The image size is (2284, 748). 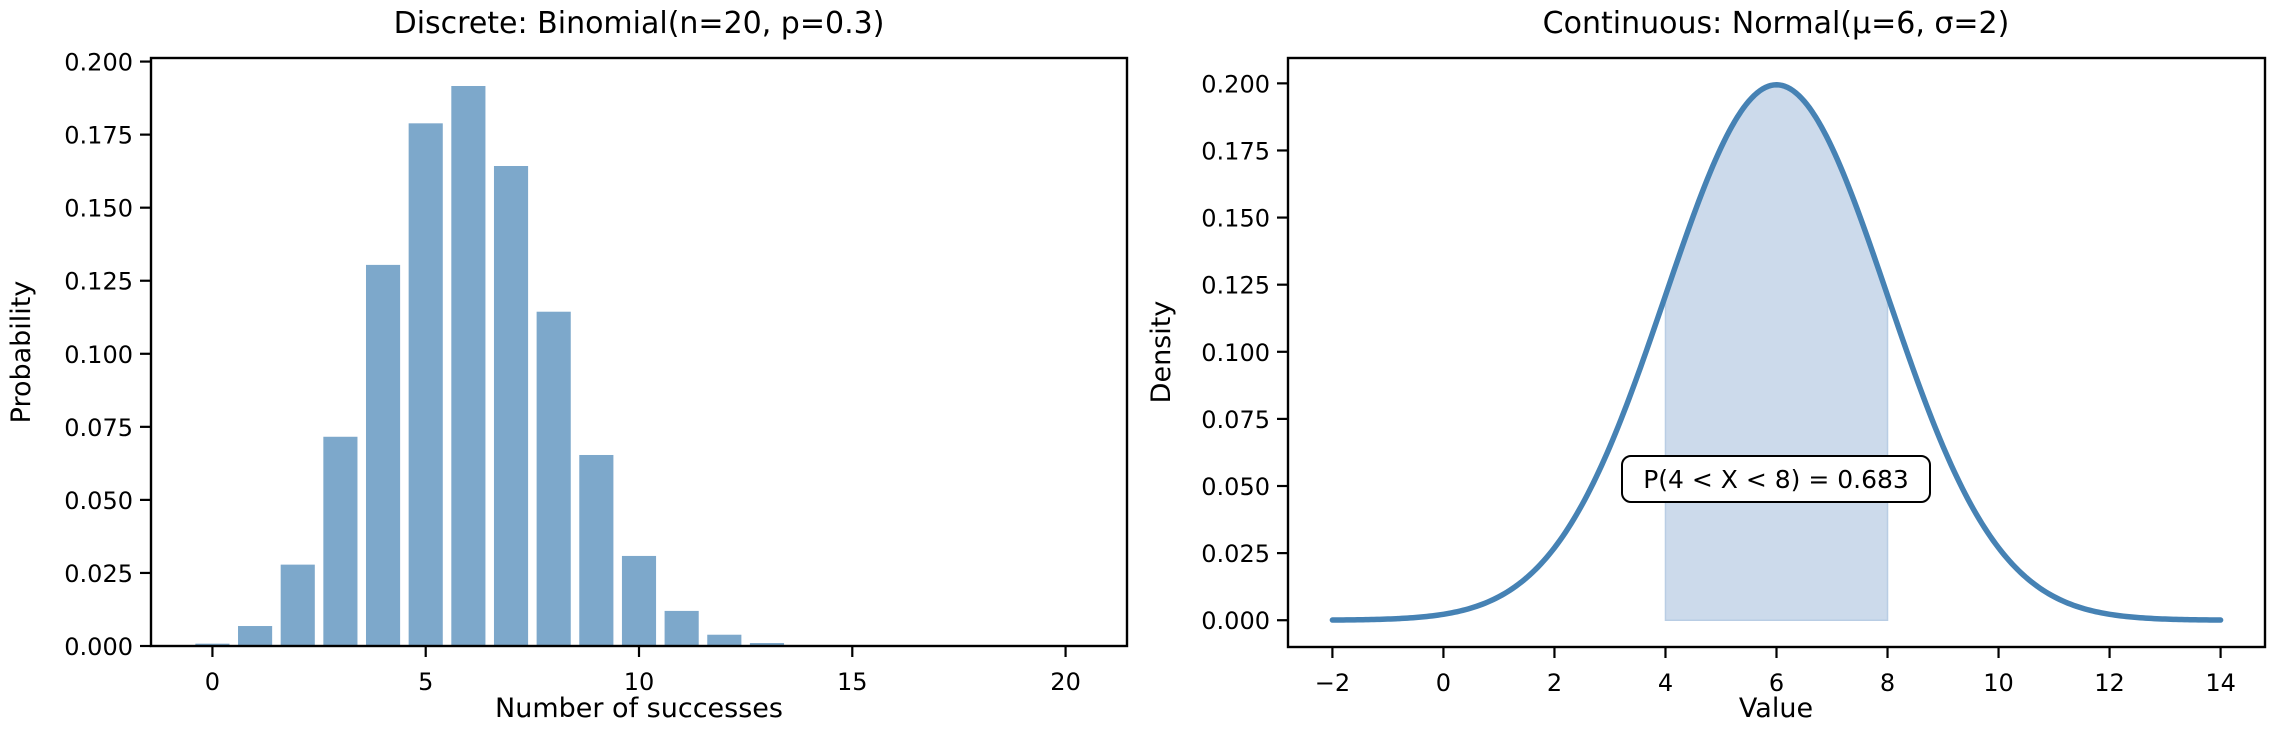 What do you see at coordinates (2220, 683) in the screenshot?
I see `x-tick-label: 14` at bounding box center [2220, 683].